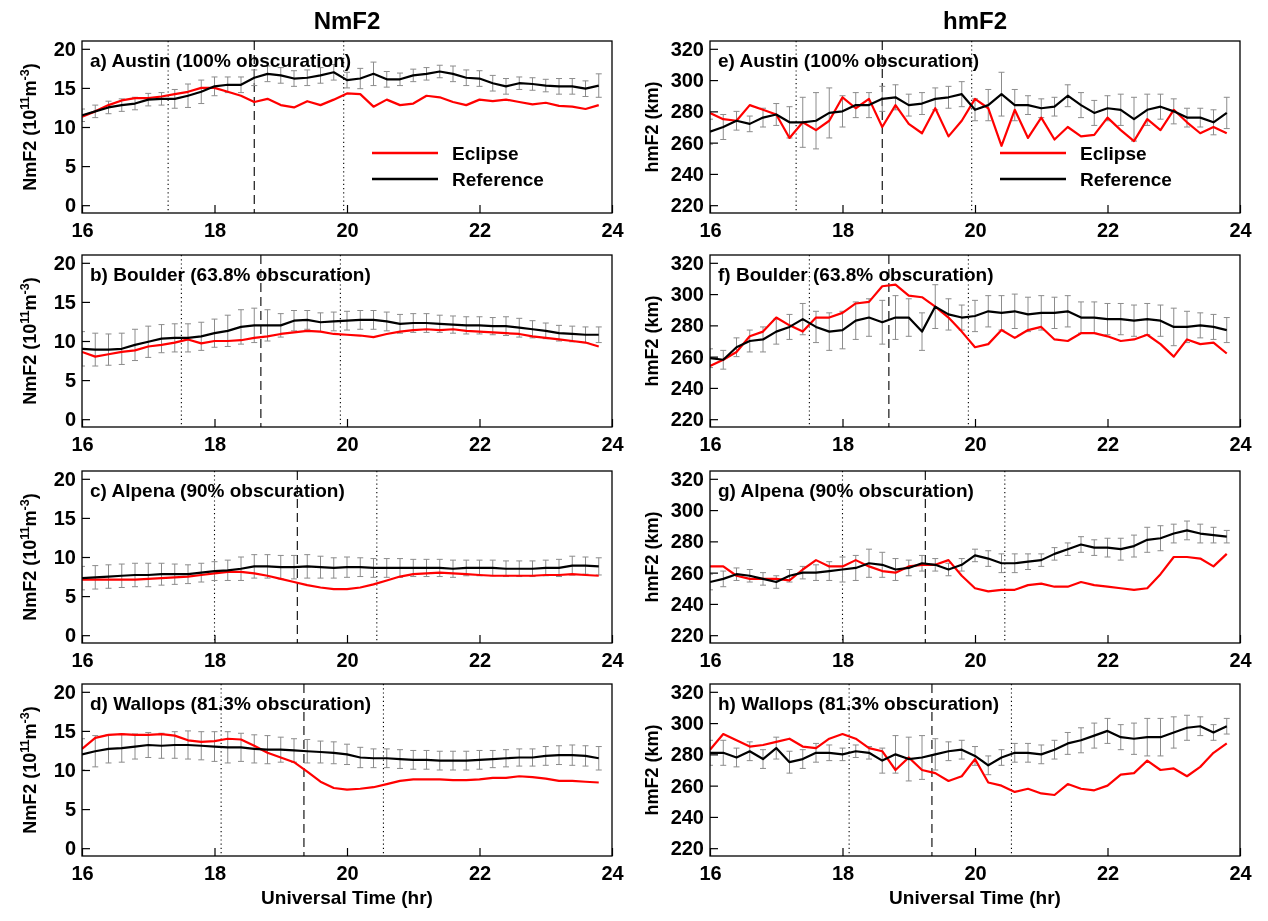 The image size is (1268, 921). I want to click on text: e) Austin (100% obscuration), so click(849, 60).